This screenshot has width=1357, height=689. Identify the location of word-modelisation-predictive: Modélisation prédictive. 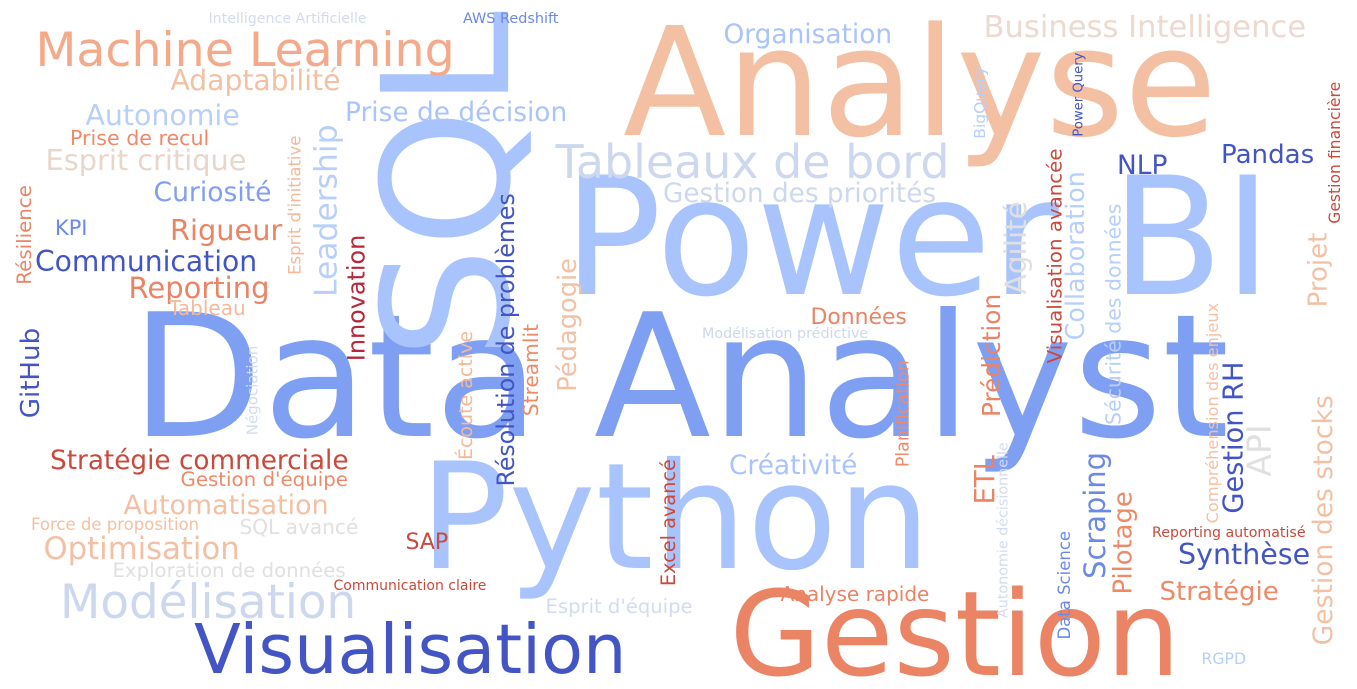
(785, 334).